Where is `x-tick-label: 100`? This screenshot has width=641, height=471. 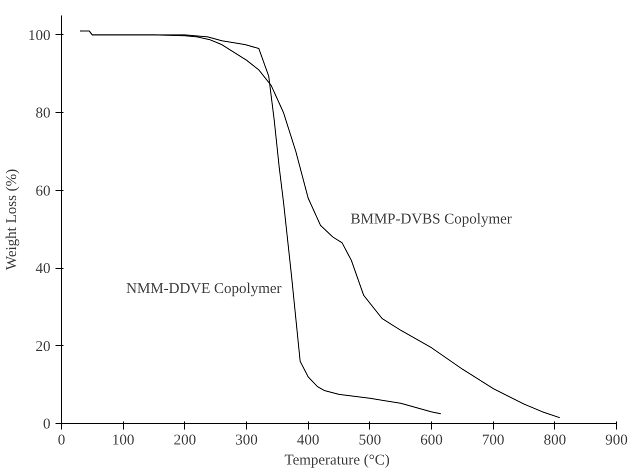
x-tick-label: 100 is located at coordinates (123, 440).